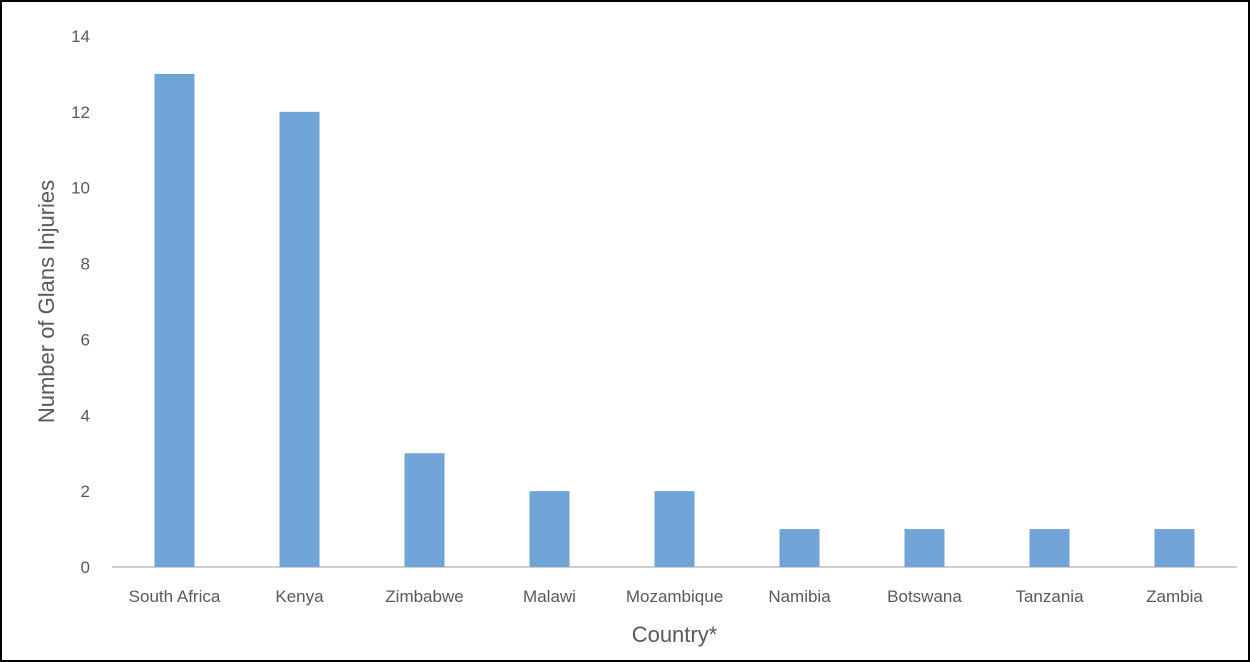 The height and width of the screenshot is (662, 1250). Describe the element at coordinates (1174, 596) in the screenshot. I see `x-tick-label: Zambia` at that location.